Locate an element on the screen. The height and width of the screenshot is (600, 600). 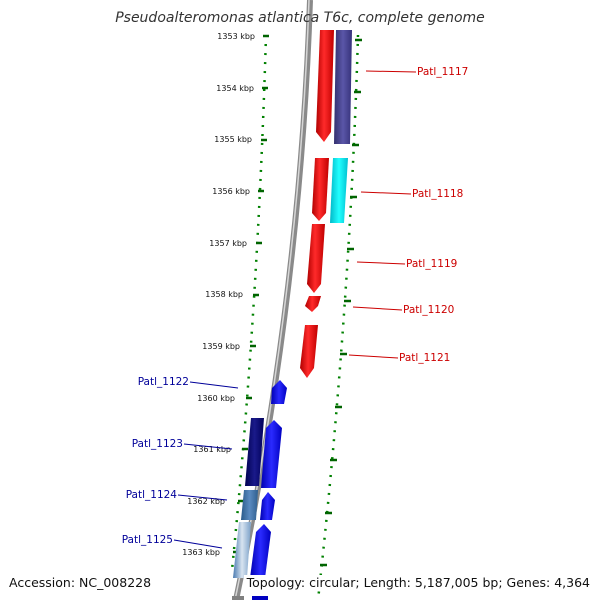
gene-label: Patl_1122 is located at coordinates (163, 382).